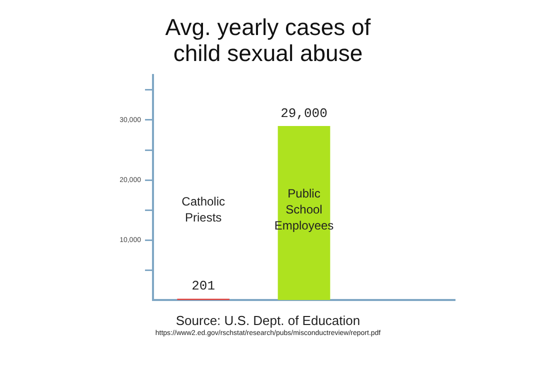 The image size is (536, 372). What do you see at coordinates (204, 209) in the screenshot?
I see `x-tick-label: Catholic Priests` at bounding box center [204, 209].